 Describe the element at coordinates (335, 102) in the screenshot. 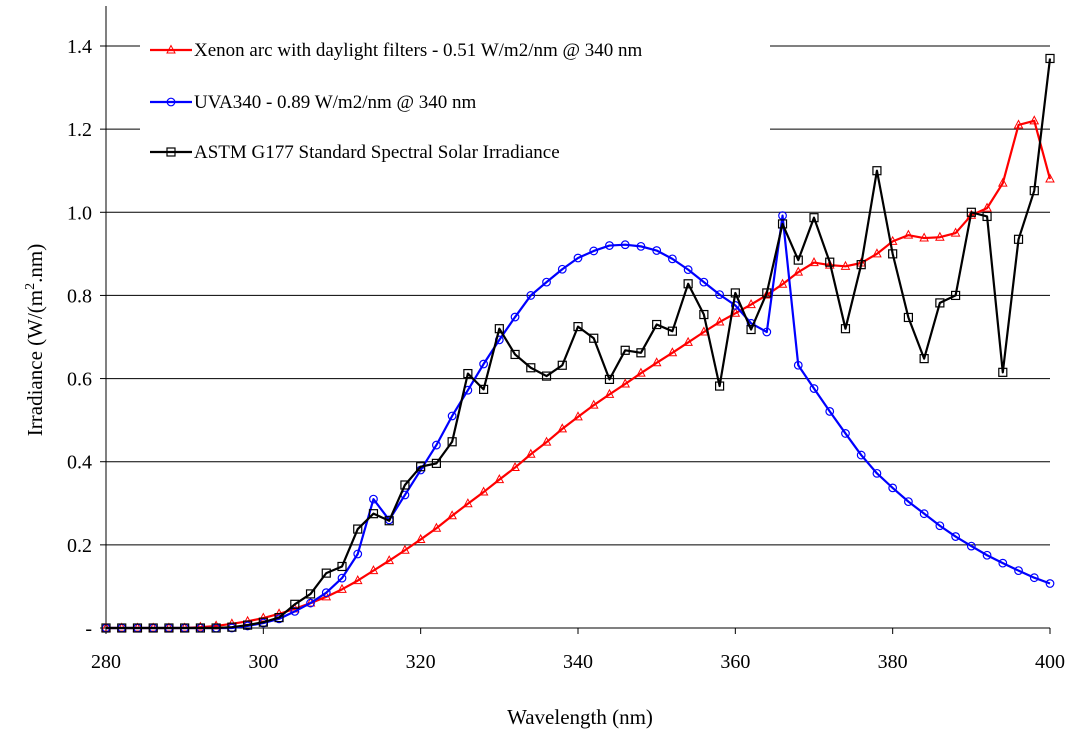

I see `legend-label-uva340: UVA340 - 0.89 W/m2/nm @ 340 nm` at that location.